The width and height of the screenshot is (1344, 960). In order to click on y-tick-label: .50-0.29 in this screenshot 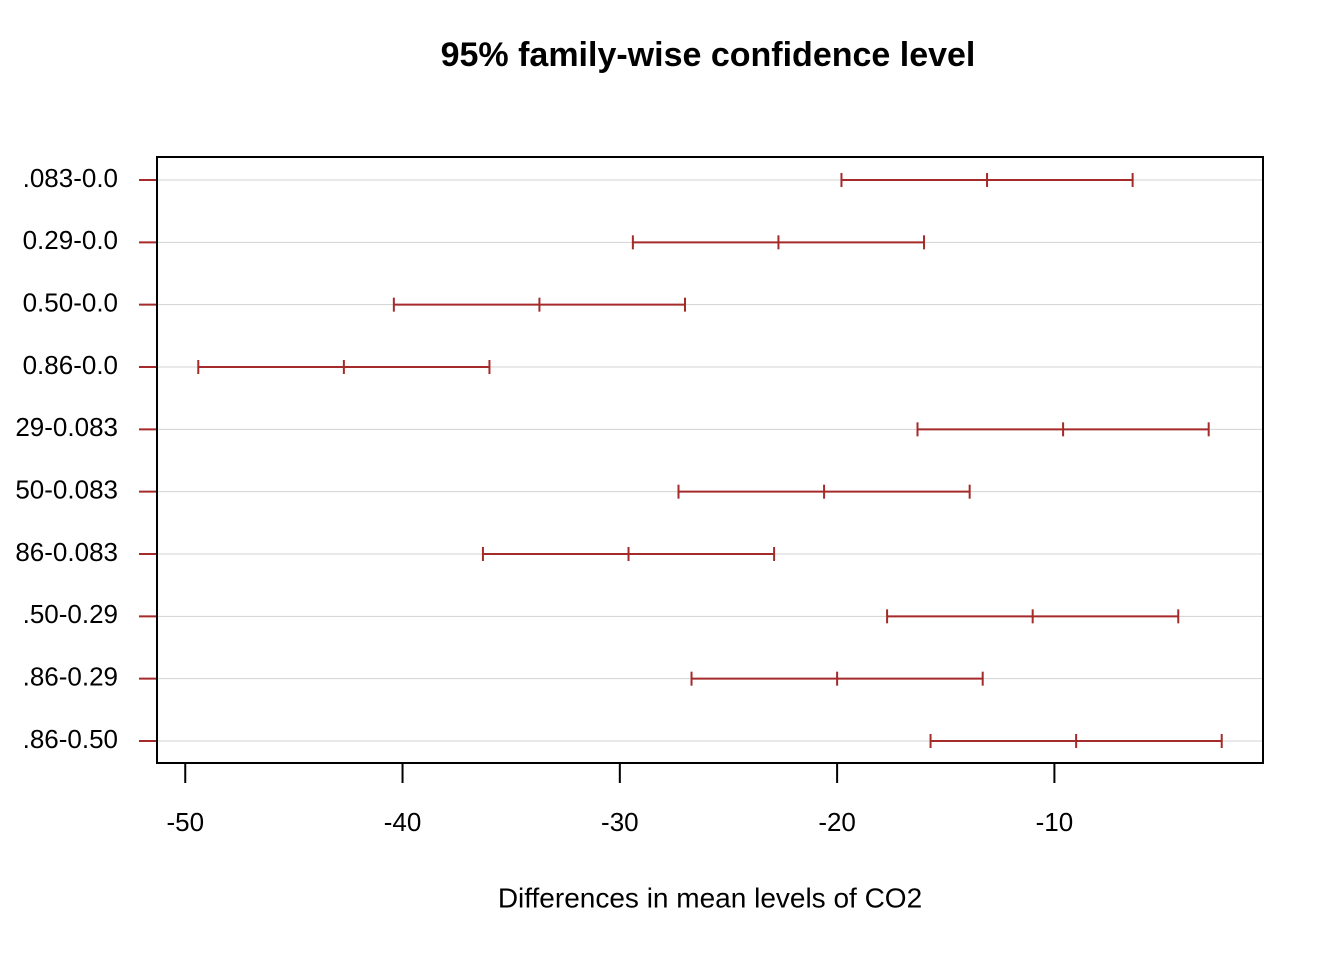, I will do `click(70, 614)`.